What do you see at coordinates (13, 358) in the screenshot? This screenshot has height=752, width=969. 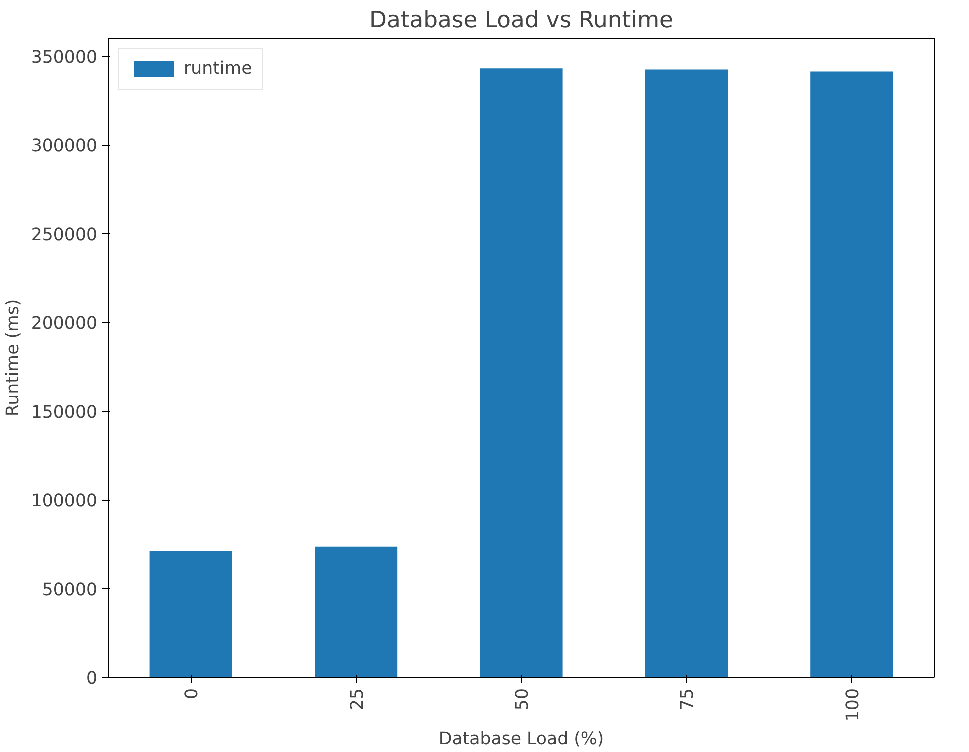 I see `y-axis-title: Runtime (ms)` at bounding box center [13, 358].